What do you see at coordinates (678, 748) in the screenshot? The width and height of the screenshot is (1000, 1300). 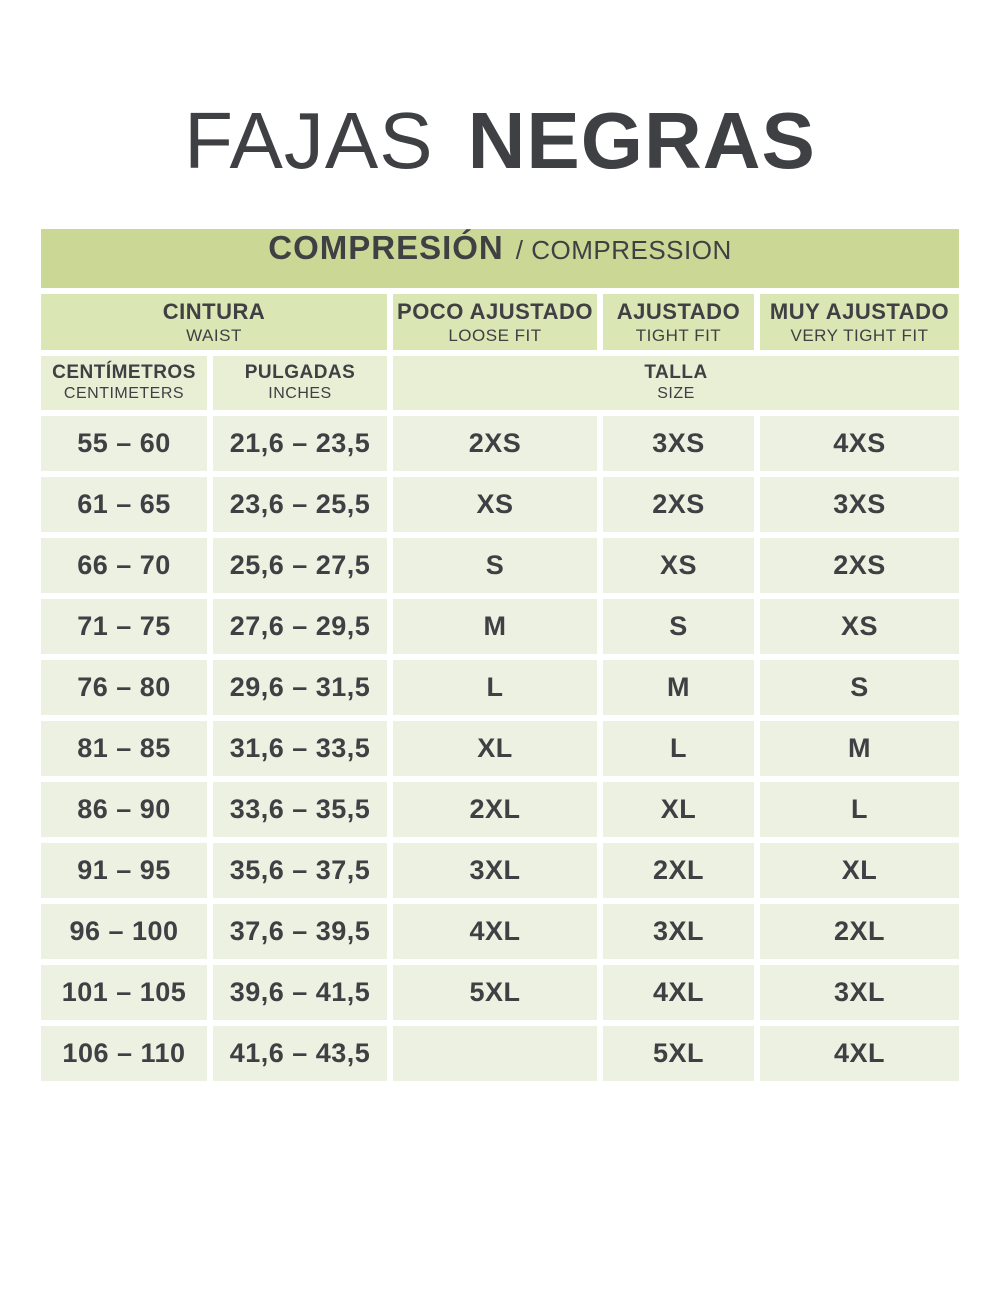 I see `size-tight-value: L` at bounding box center [678, 748].